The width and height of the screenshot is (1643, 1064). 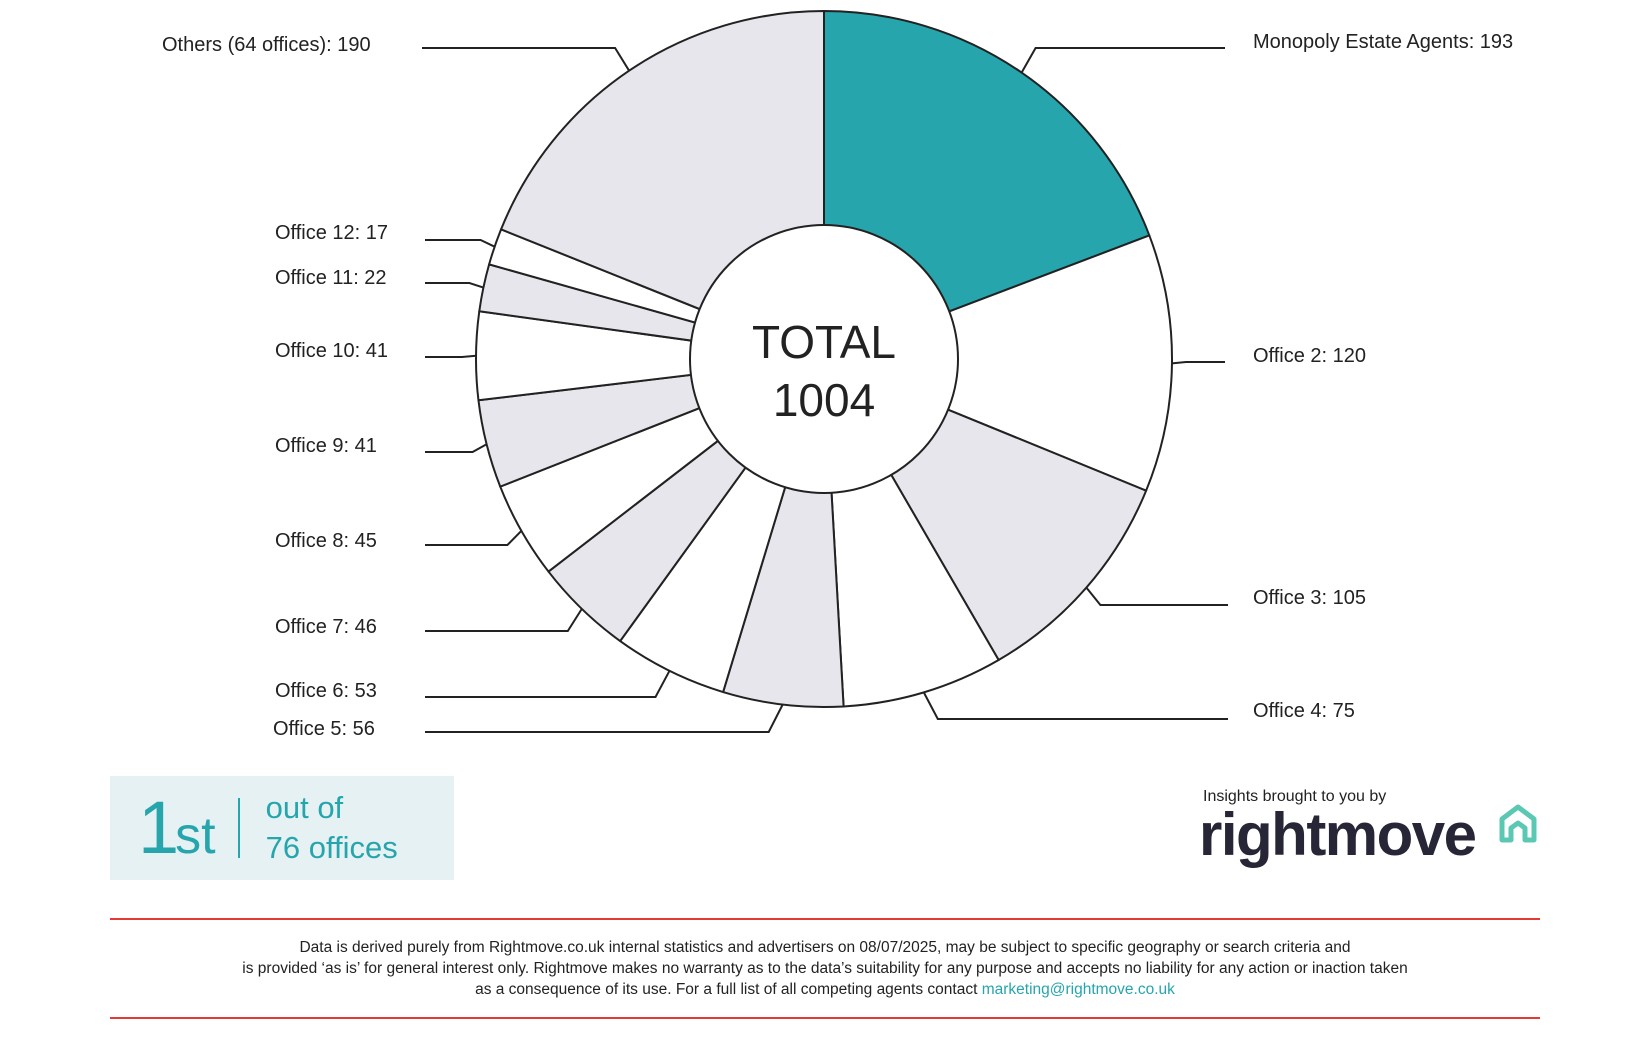 What do you see at coordinates (326, 691) in the screenshot?
I see `slice-label-6: Office 6: 53` at bounding box center [326, 691].